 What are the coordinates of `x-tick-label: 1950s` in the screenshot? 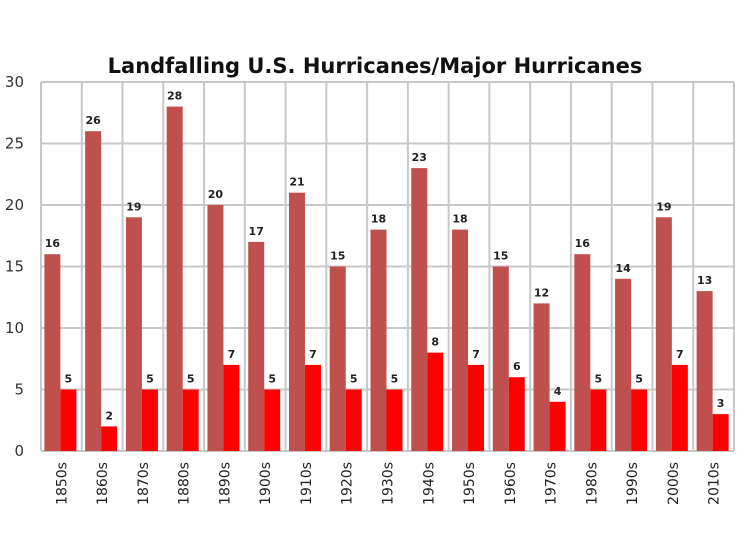 It's located at (470, 483).